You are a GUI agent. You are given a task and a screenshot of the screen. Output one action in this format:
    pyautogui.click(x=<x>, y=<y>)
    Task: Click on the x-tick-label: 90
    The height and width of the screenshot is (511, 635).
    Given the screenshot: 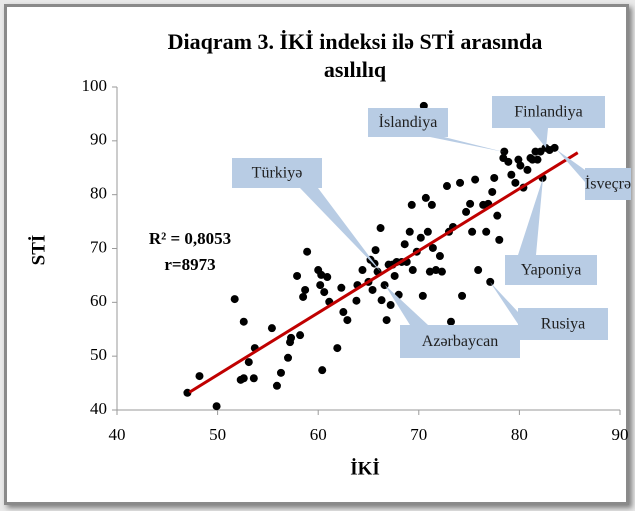 What is the action you would take?
    pyautogui.click(x=620, y=434)
    